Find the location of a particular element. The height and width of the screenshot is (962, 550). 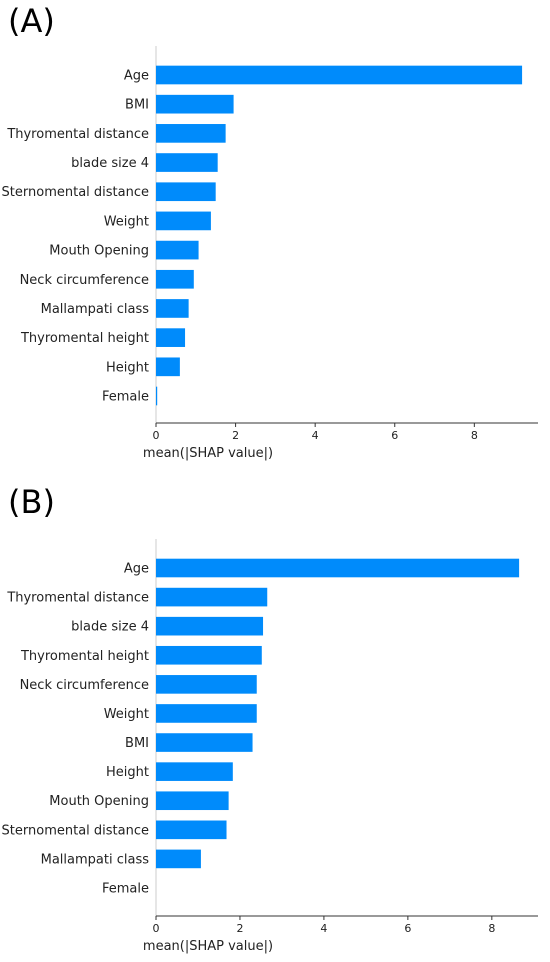

bar-female is located at coordinates (157, 396).